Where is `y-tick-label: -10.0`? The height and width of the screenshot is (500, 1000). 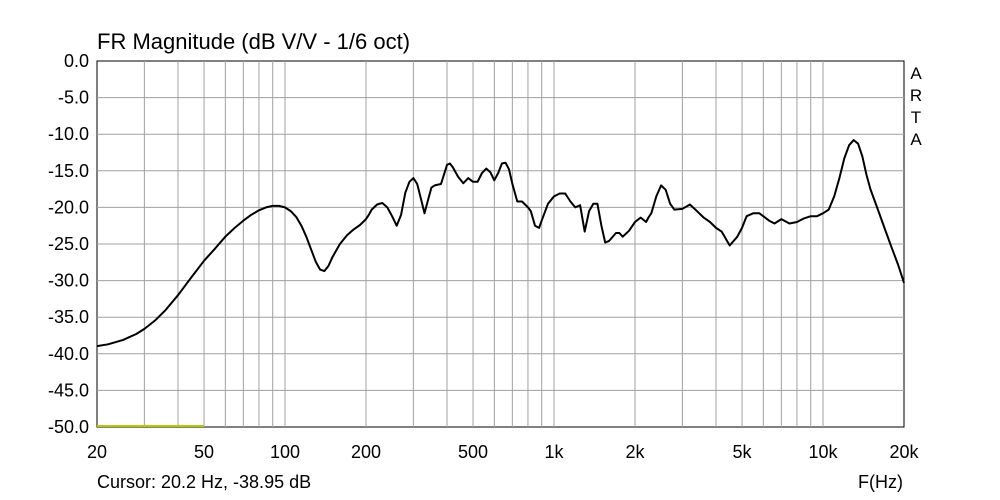 y-tick-label: -10.0 is located at coordinates (68, 134).